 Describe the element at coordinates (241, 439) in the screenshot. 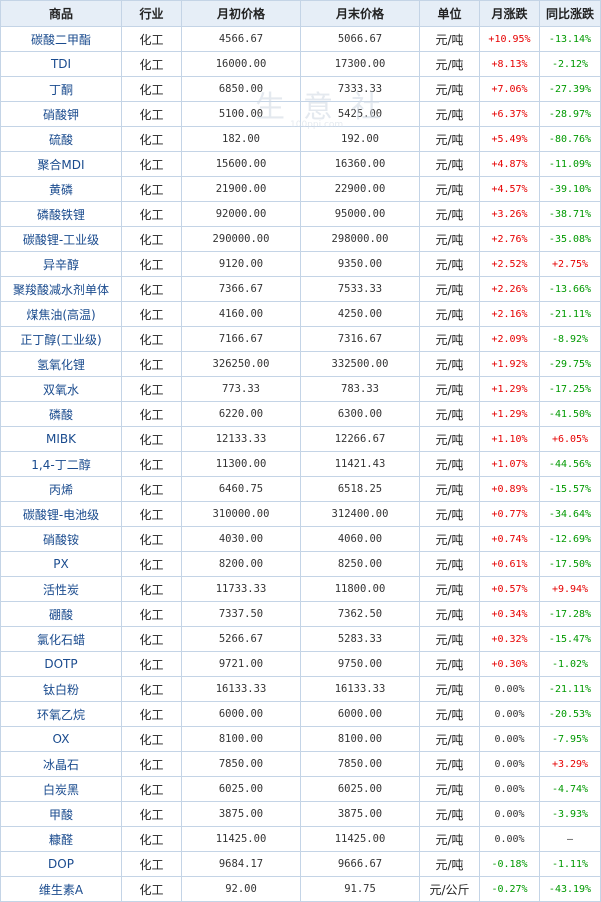

I see `start-price-cell: 12133.33` at that location.